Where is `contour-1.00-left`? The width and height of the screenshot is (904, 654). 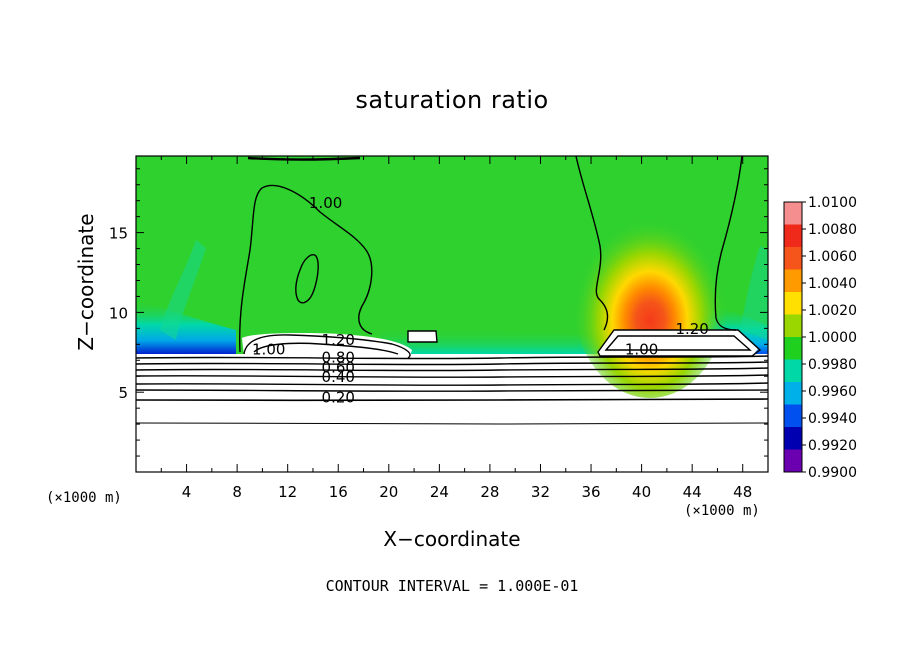
contour-1.00-left is located at coordinates (305, 268).